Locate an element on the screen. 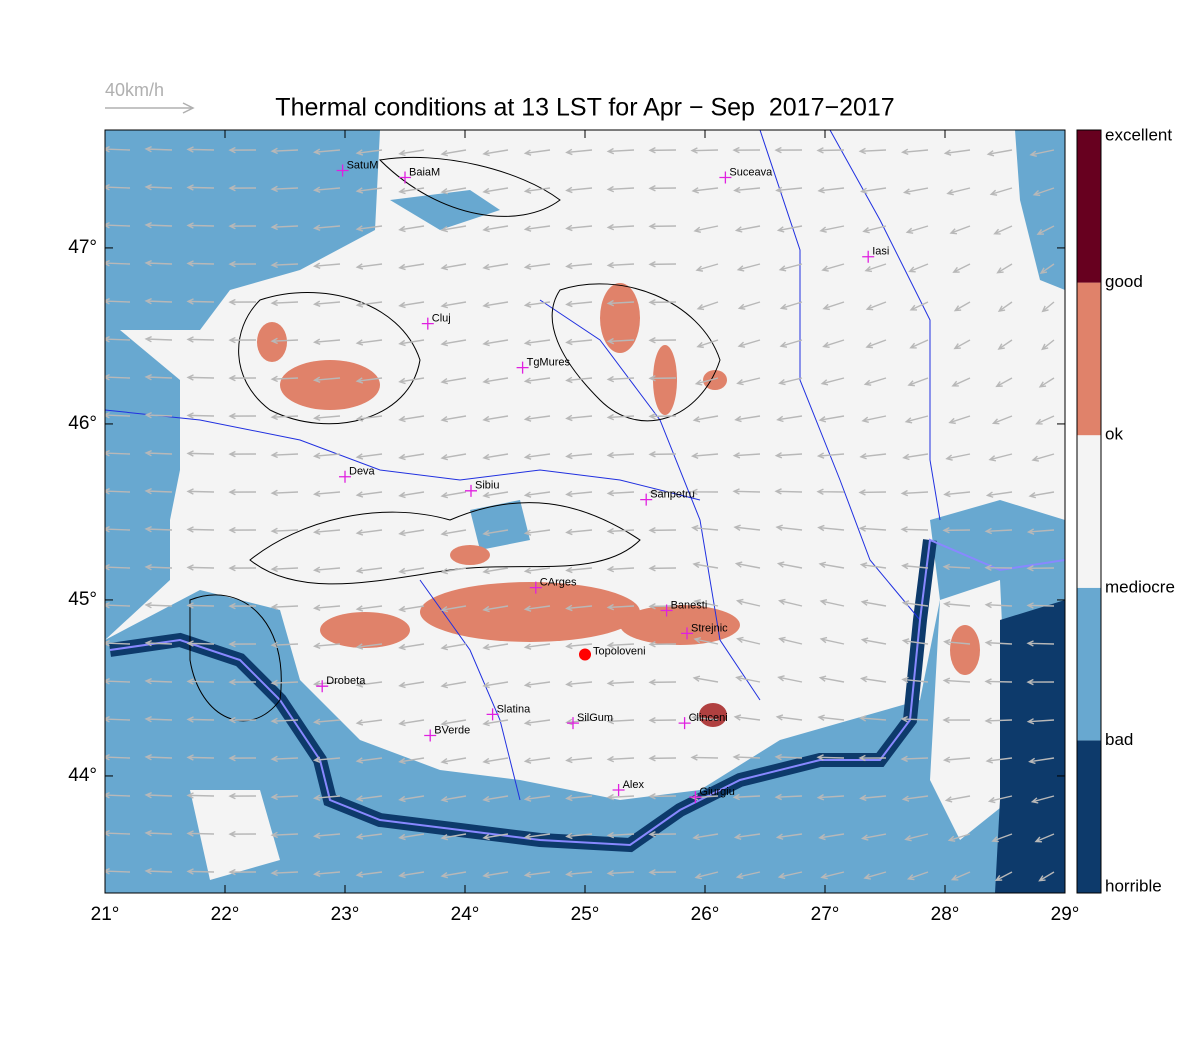 The width and height of the screenshot is (1200, 1050). city-label: BVerde is located at coordinates (452, 730).